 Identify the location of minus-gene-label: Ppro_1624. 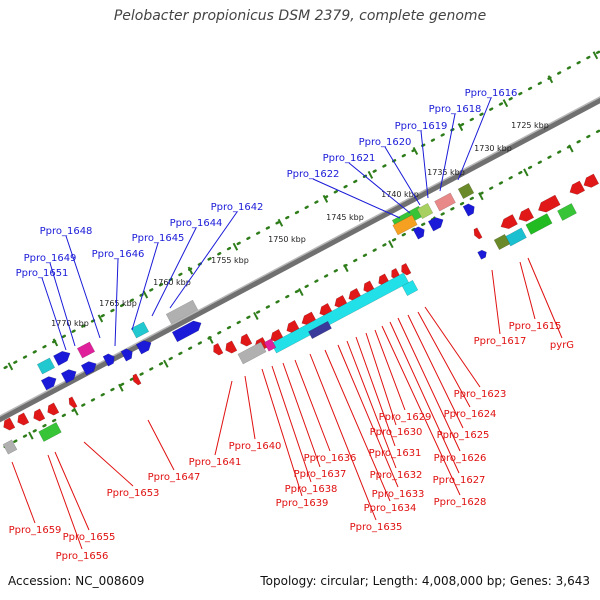
(470, 414).